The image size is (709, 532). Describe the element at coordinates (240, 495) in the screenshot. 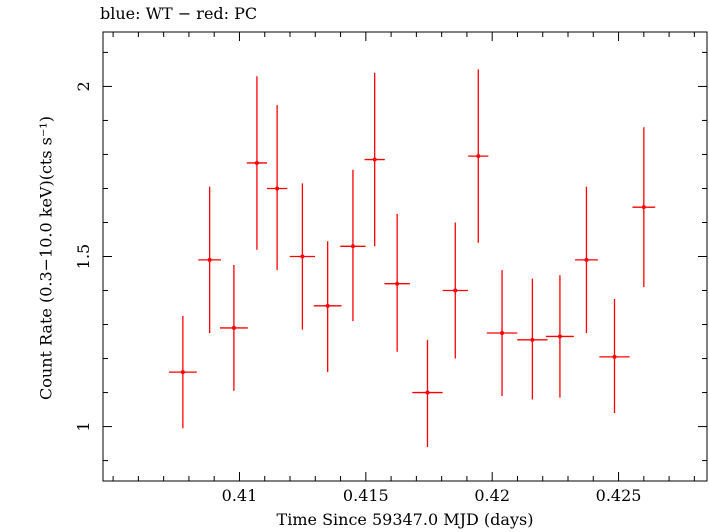

I see `x-tick-label: 0.41` at that location.